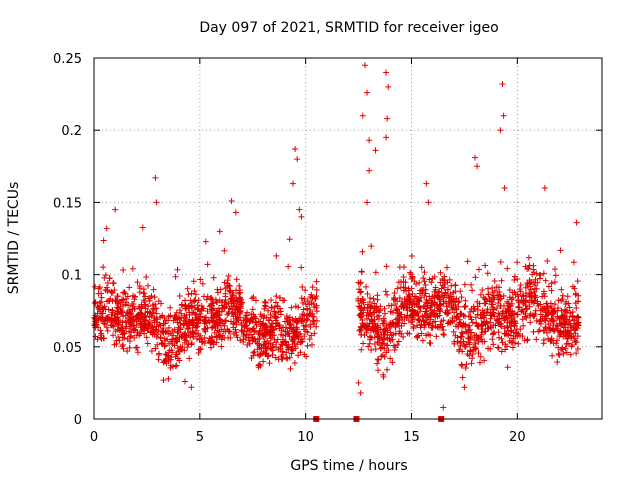 The image size is (640, 480). I want to click on y-tick-label: 0.25, so click(67, 59).